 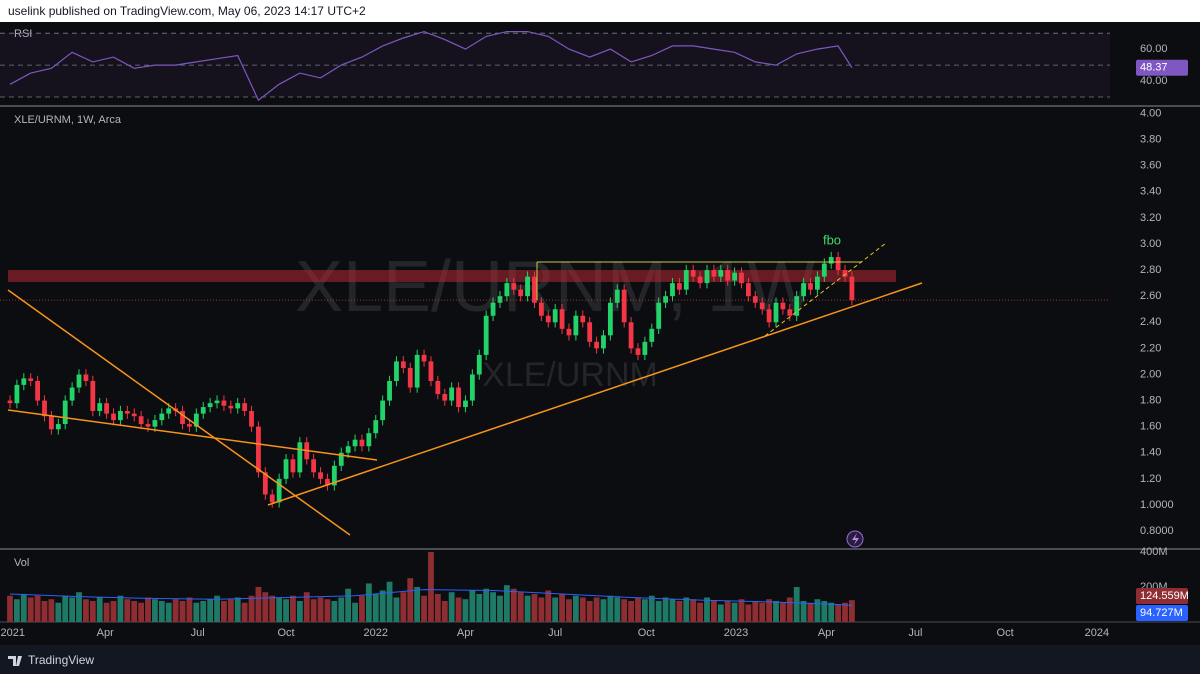 What do you see at coordinates (465, 633) in the screenshot?
I see `x-tick-label: Apr` at bounding box center [465, 633].